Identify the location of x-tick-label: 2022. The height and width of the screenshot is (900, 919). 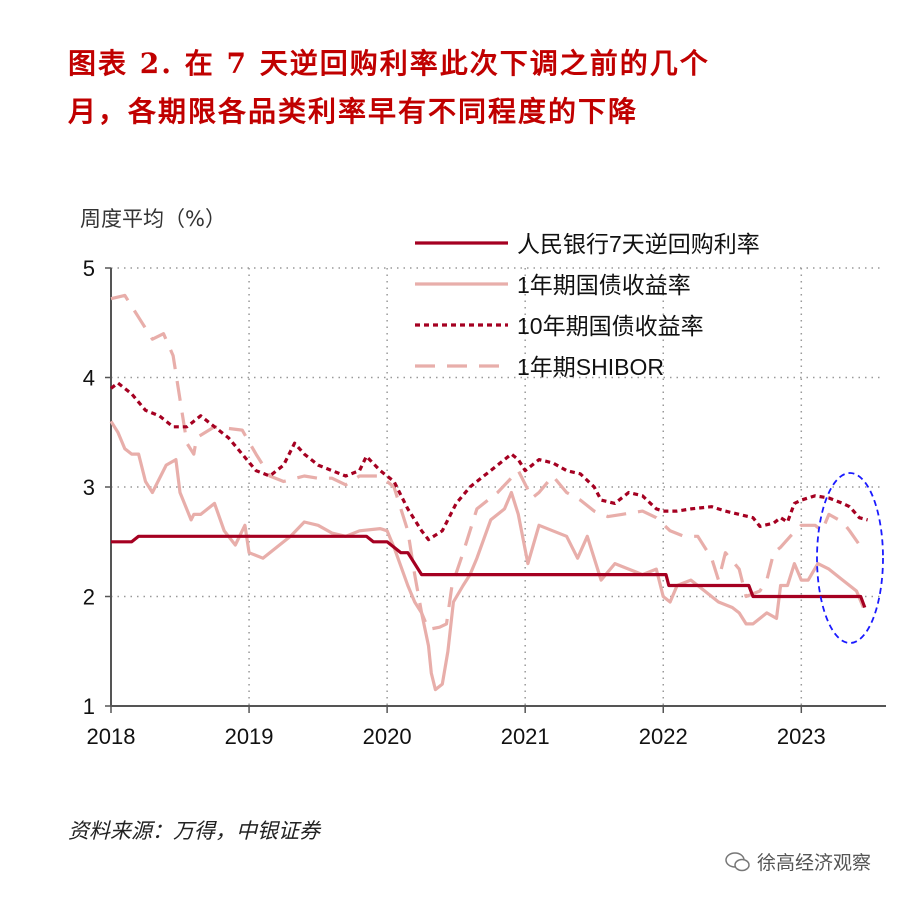
(663, 736).